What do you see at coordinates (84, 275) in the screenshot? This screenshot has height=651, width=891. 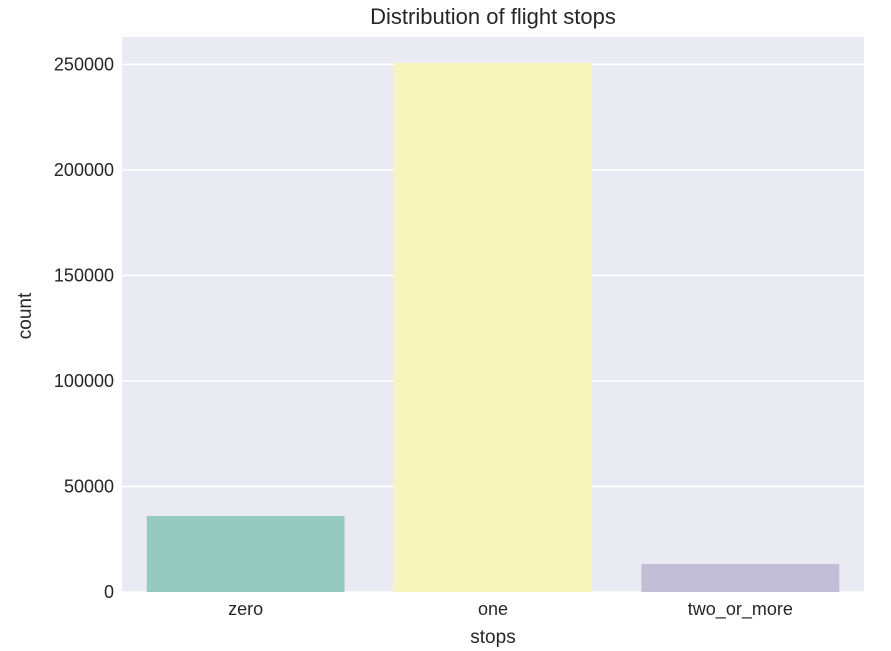 I see `y-tick-label: 150000` at bounding box center [84, 275].